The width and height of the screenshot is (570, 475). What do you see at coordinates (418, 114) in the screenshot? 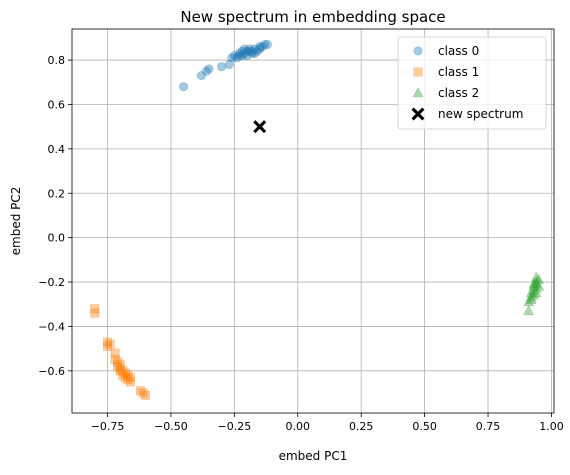
I see `legend-marker-new-spectrum` at bounding box center [418, 114].